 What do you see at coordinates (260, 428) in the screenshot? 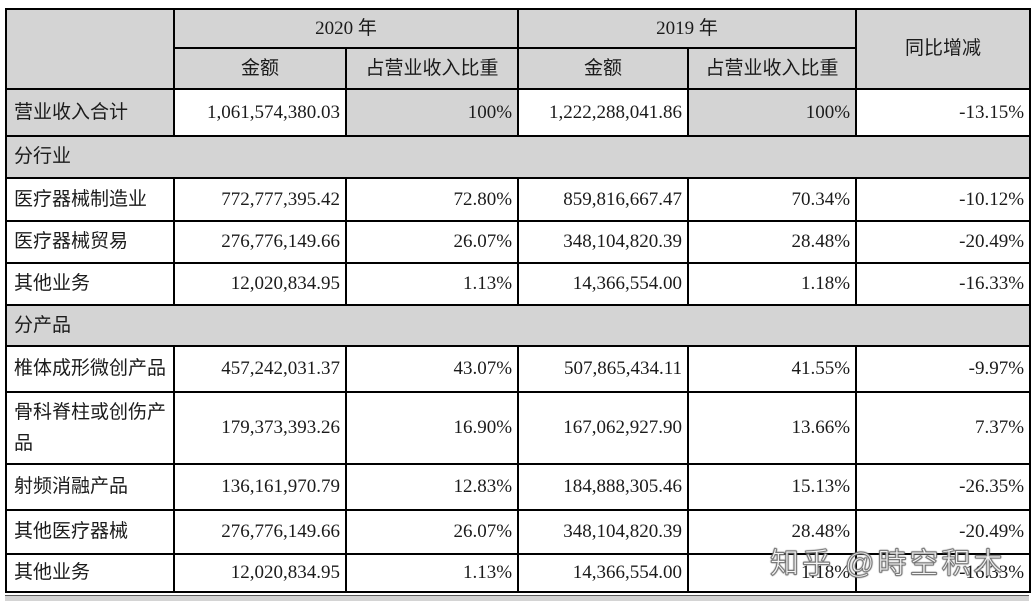
I see `amount-2020: 179,373,393.26` at bounding box center [260, 428].